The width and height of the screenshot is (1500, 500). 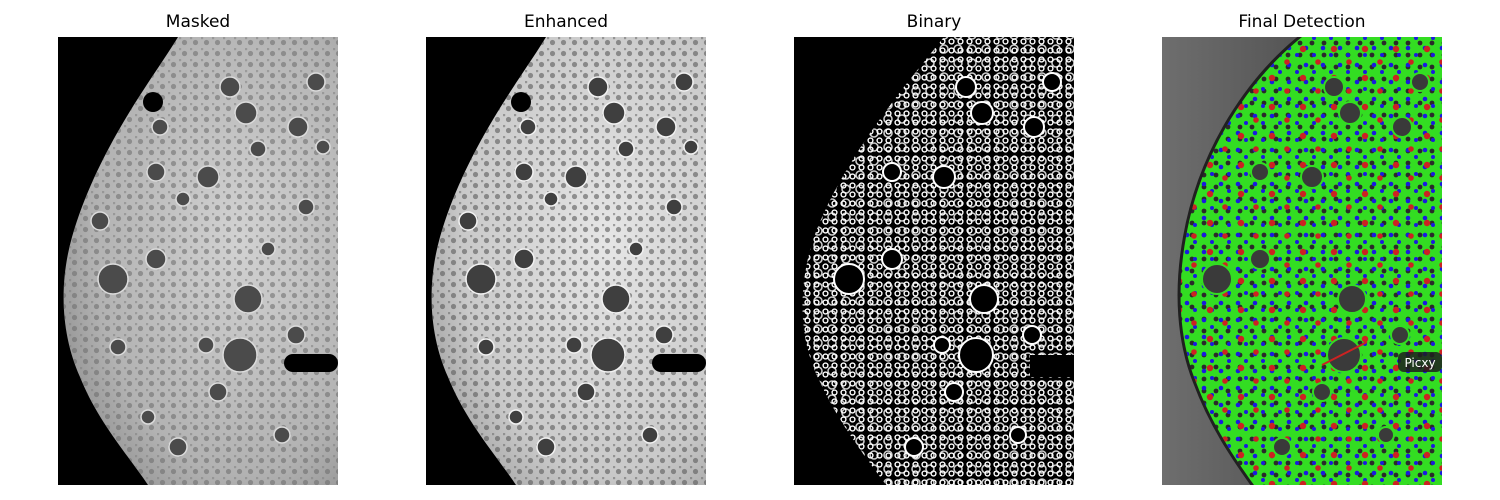 I want to click on watermark: Picxy, so click(x=1420, y=362).